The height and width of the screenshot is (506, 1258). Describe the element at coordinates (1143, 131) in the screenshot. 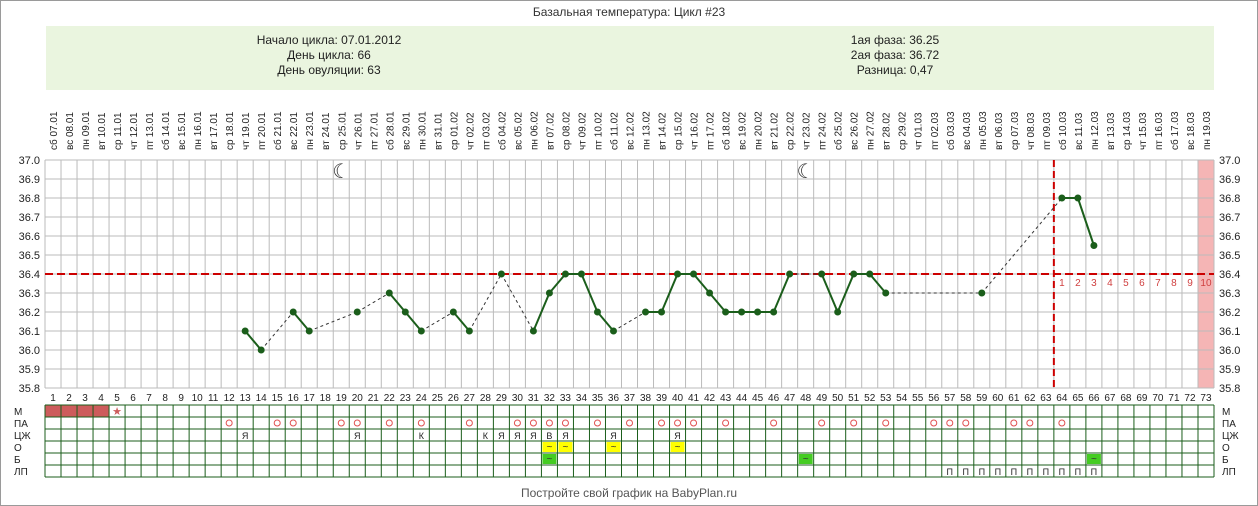

I see `date-label: чт 15.03` at that location.